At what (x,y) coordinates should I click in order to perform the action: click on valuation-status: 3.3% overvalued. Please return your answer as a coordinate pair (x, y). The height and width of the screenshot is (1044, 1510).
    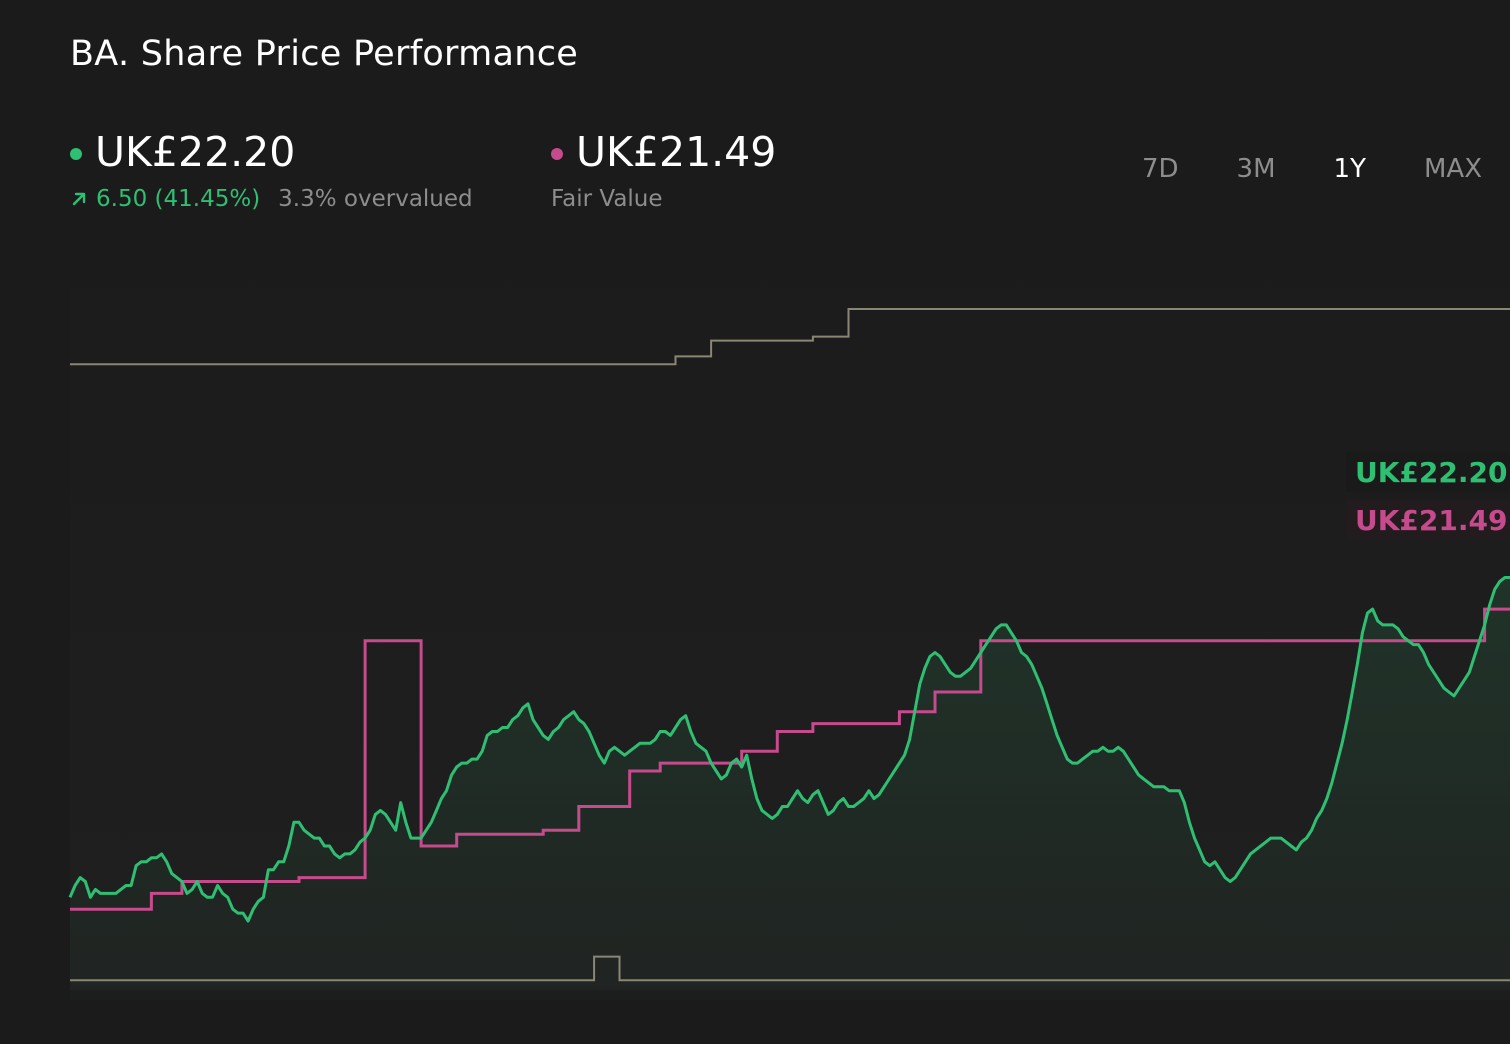
    Looking at the image, I should click on (375, 199).